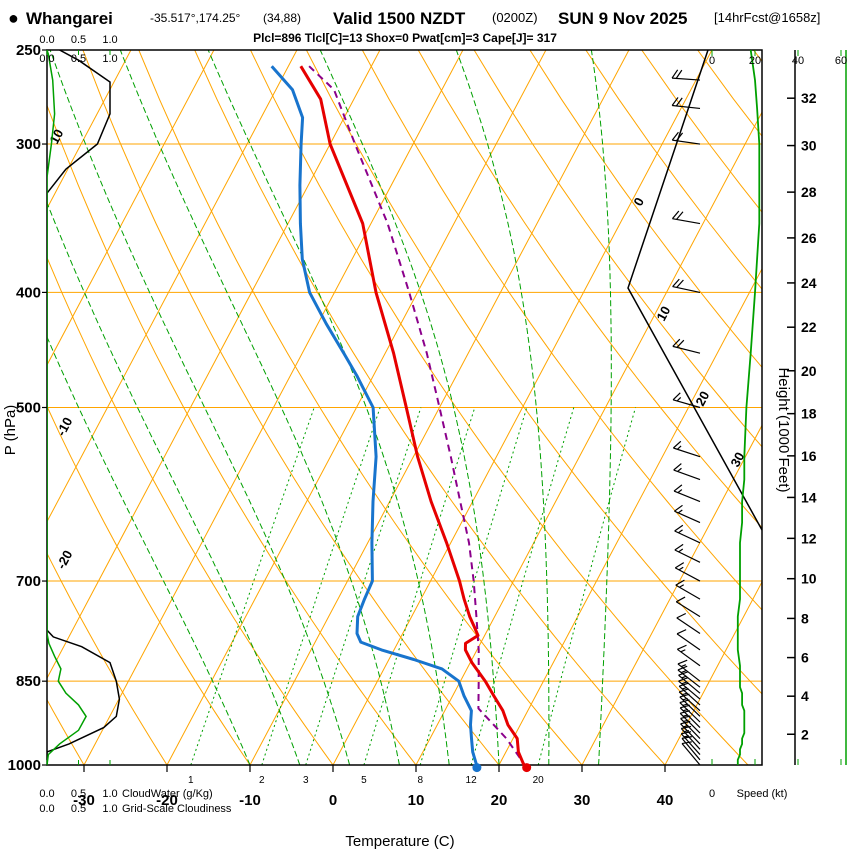 This screenshot has height=860, width=850. Describe the element at coordinates (622, 18) in the screenshot. I see `valid-date: SUN 9 Nov 2025` at that location.